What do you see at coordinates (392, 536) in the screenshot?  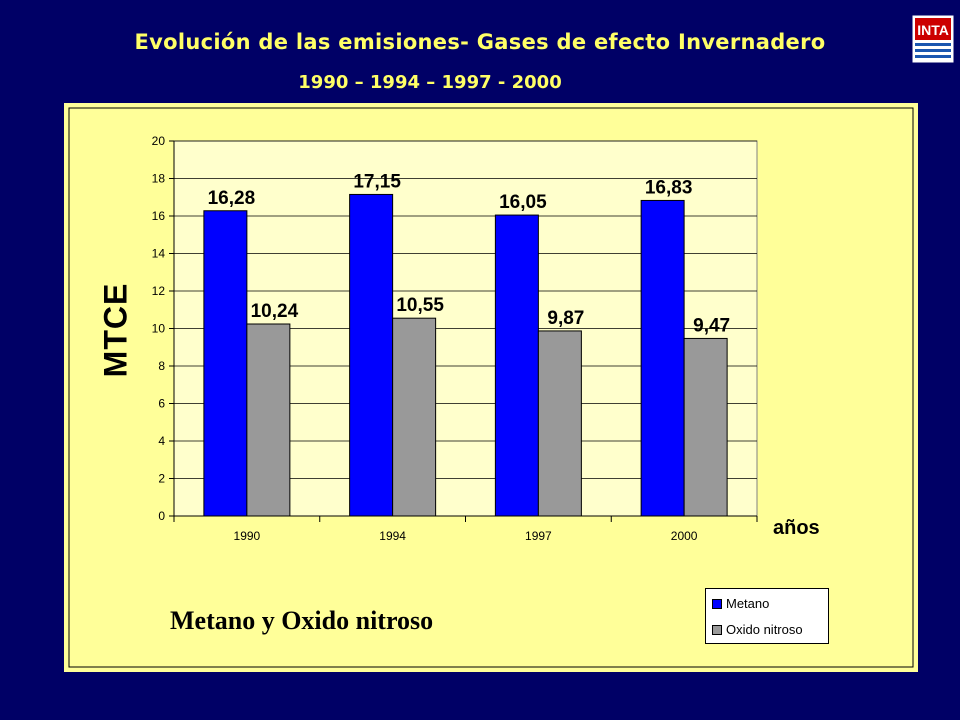 I see `x-tick-label: 1994` at bounding box center [392, 536].